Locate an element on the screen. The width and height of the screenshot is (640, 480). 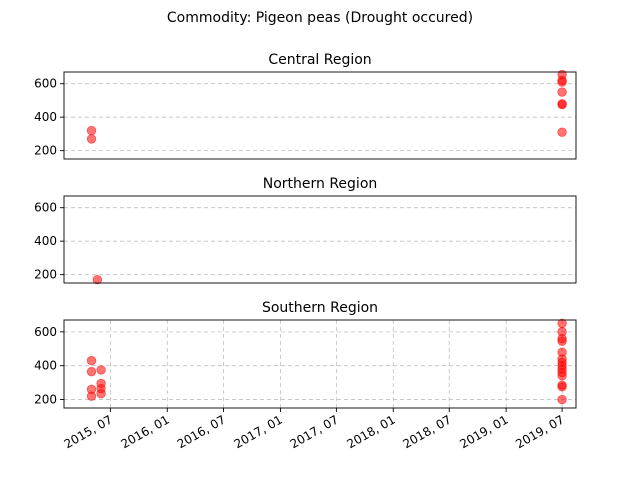
x-tick-label: 2016, 01 is located at coordinates (144, 431).